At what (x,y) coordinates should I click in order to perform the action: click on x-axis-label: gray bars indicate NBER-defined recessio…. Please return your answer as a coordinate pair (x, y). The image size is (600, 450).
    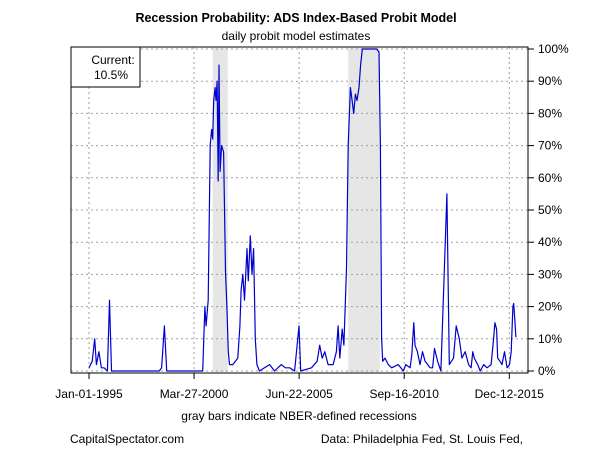
    Looking at the image, I should click on (298, 416).